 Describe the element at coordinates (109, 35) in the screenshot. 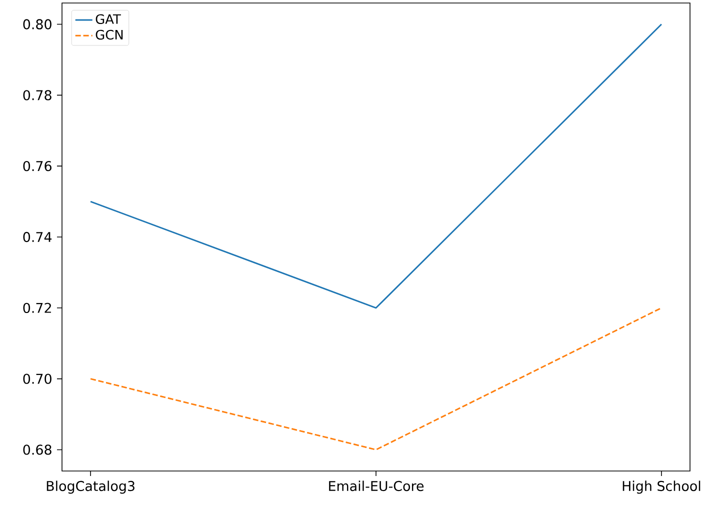

I see `legend-label: GCN` at that location.